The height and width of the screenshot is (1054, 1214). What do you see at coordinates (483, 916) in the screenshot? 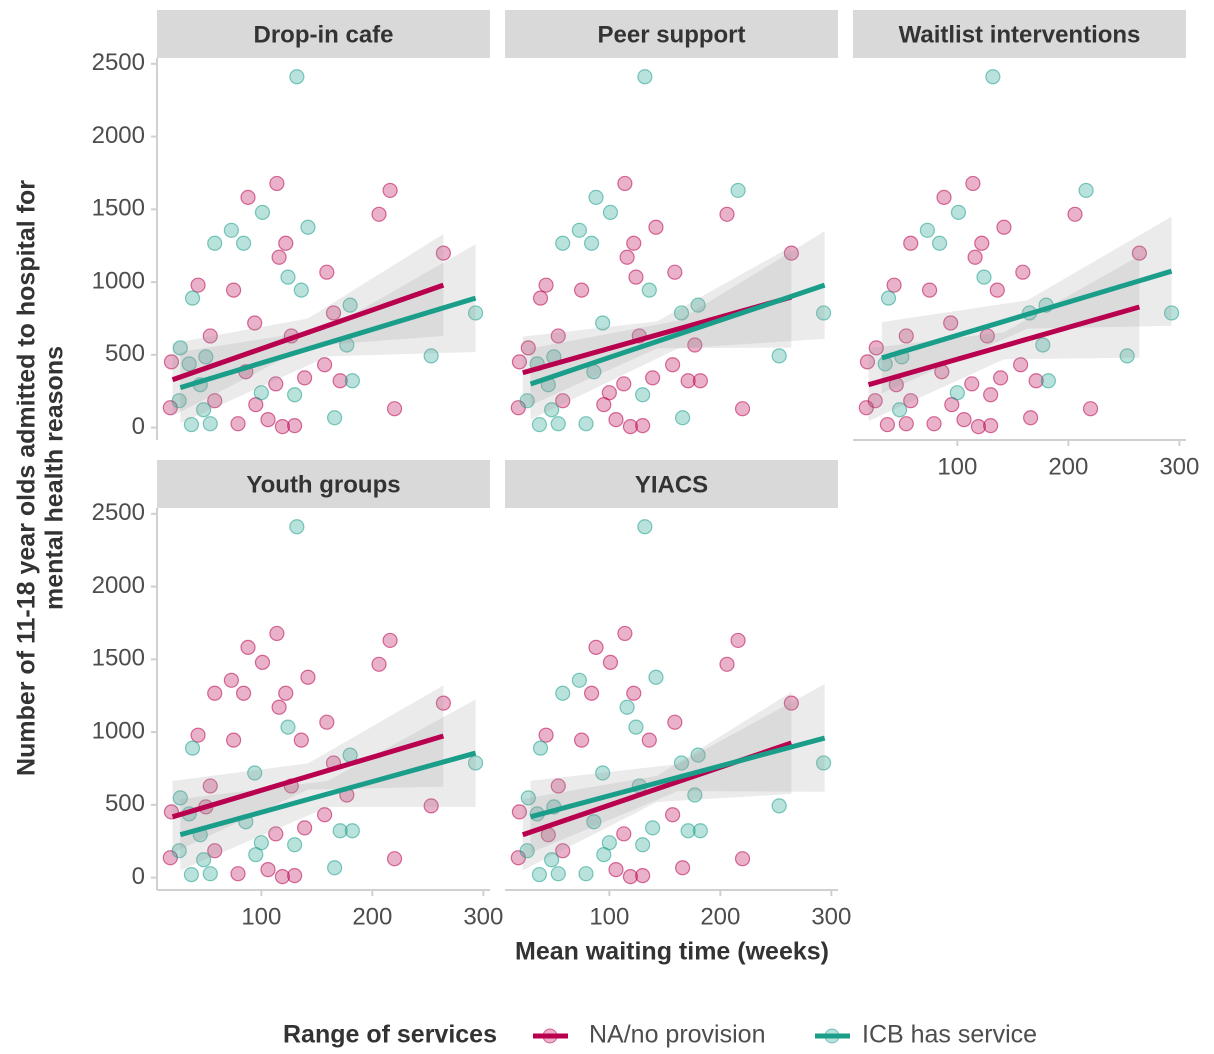
I see `x-tick-label: 300` at bounding box center [483, 916].